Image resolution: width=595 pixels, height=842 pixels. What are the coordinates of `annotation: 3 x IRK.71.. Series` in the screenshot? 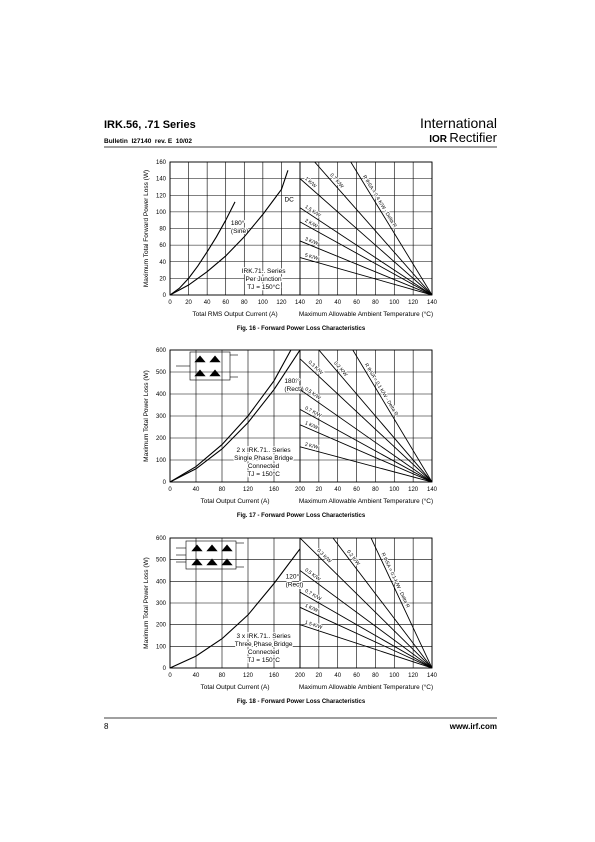 It's located at (263, 636).